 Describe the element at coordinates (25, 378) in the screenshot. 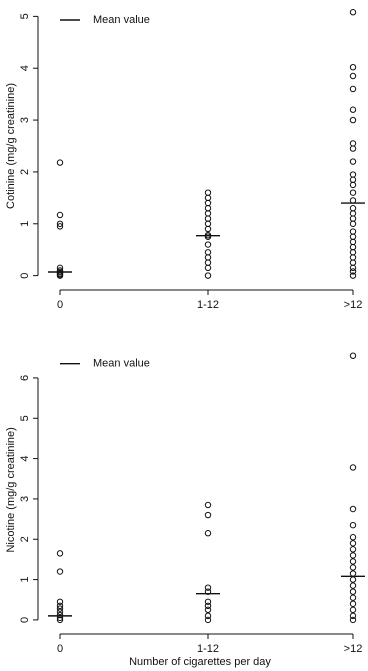

I see `y-tick-label: 6` at that location.